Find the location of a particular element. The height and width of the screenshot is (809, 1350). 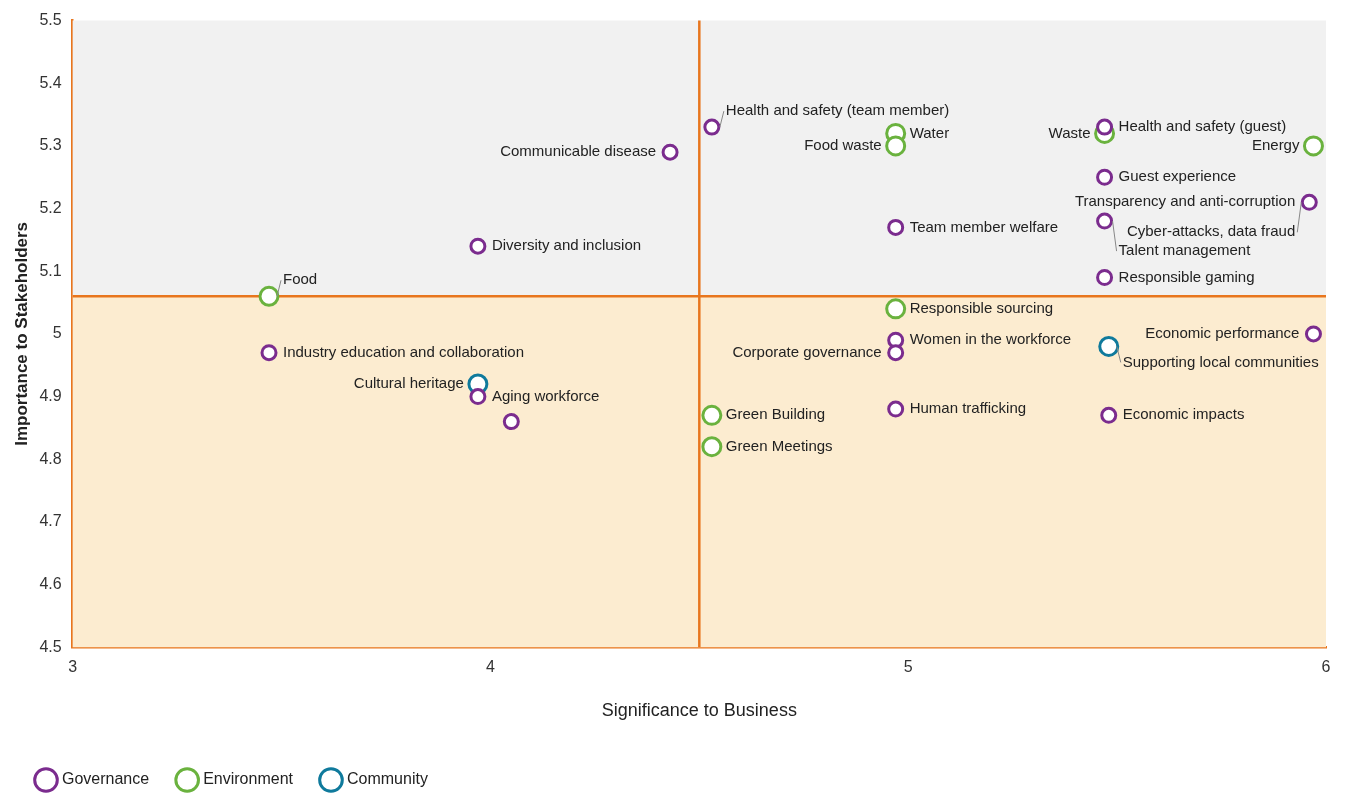

annotation: Transparency and anti-corruption is located at coordinates (1185, 201).